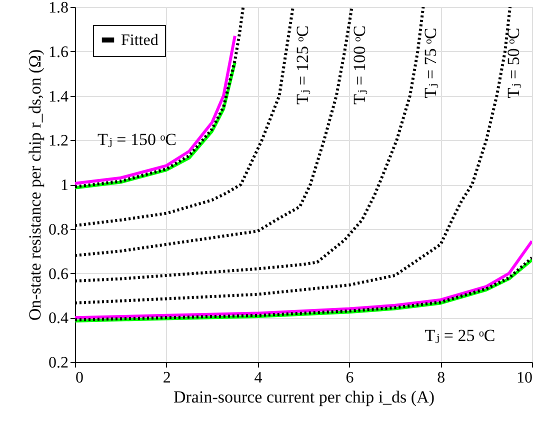  I want to click on x-tick-label: 6, so click(350, 378).